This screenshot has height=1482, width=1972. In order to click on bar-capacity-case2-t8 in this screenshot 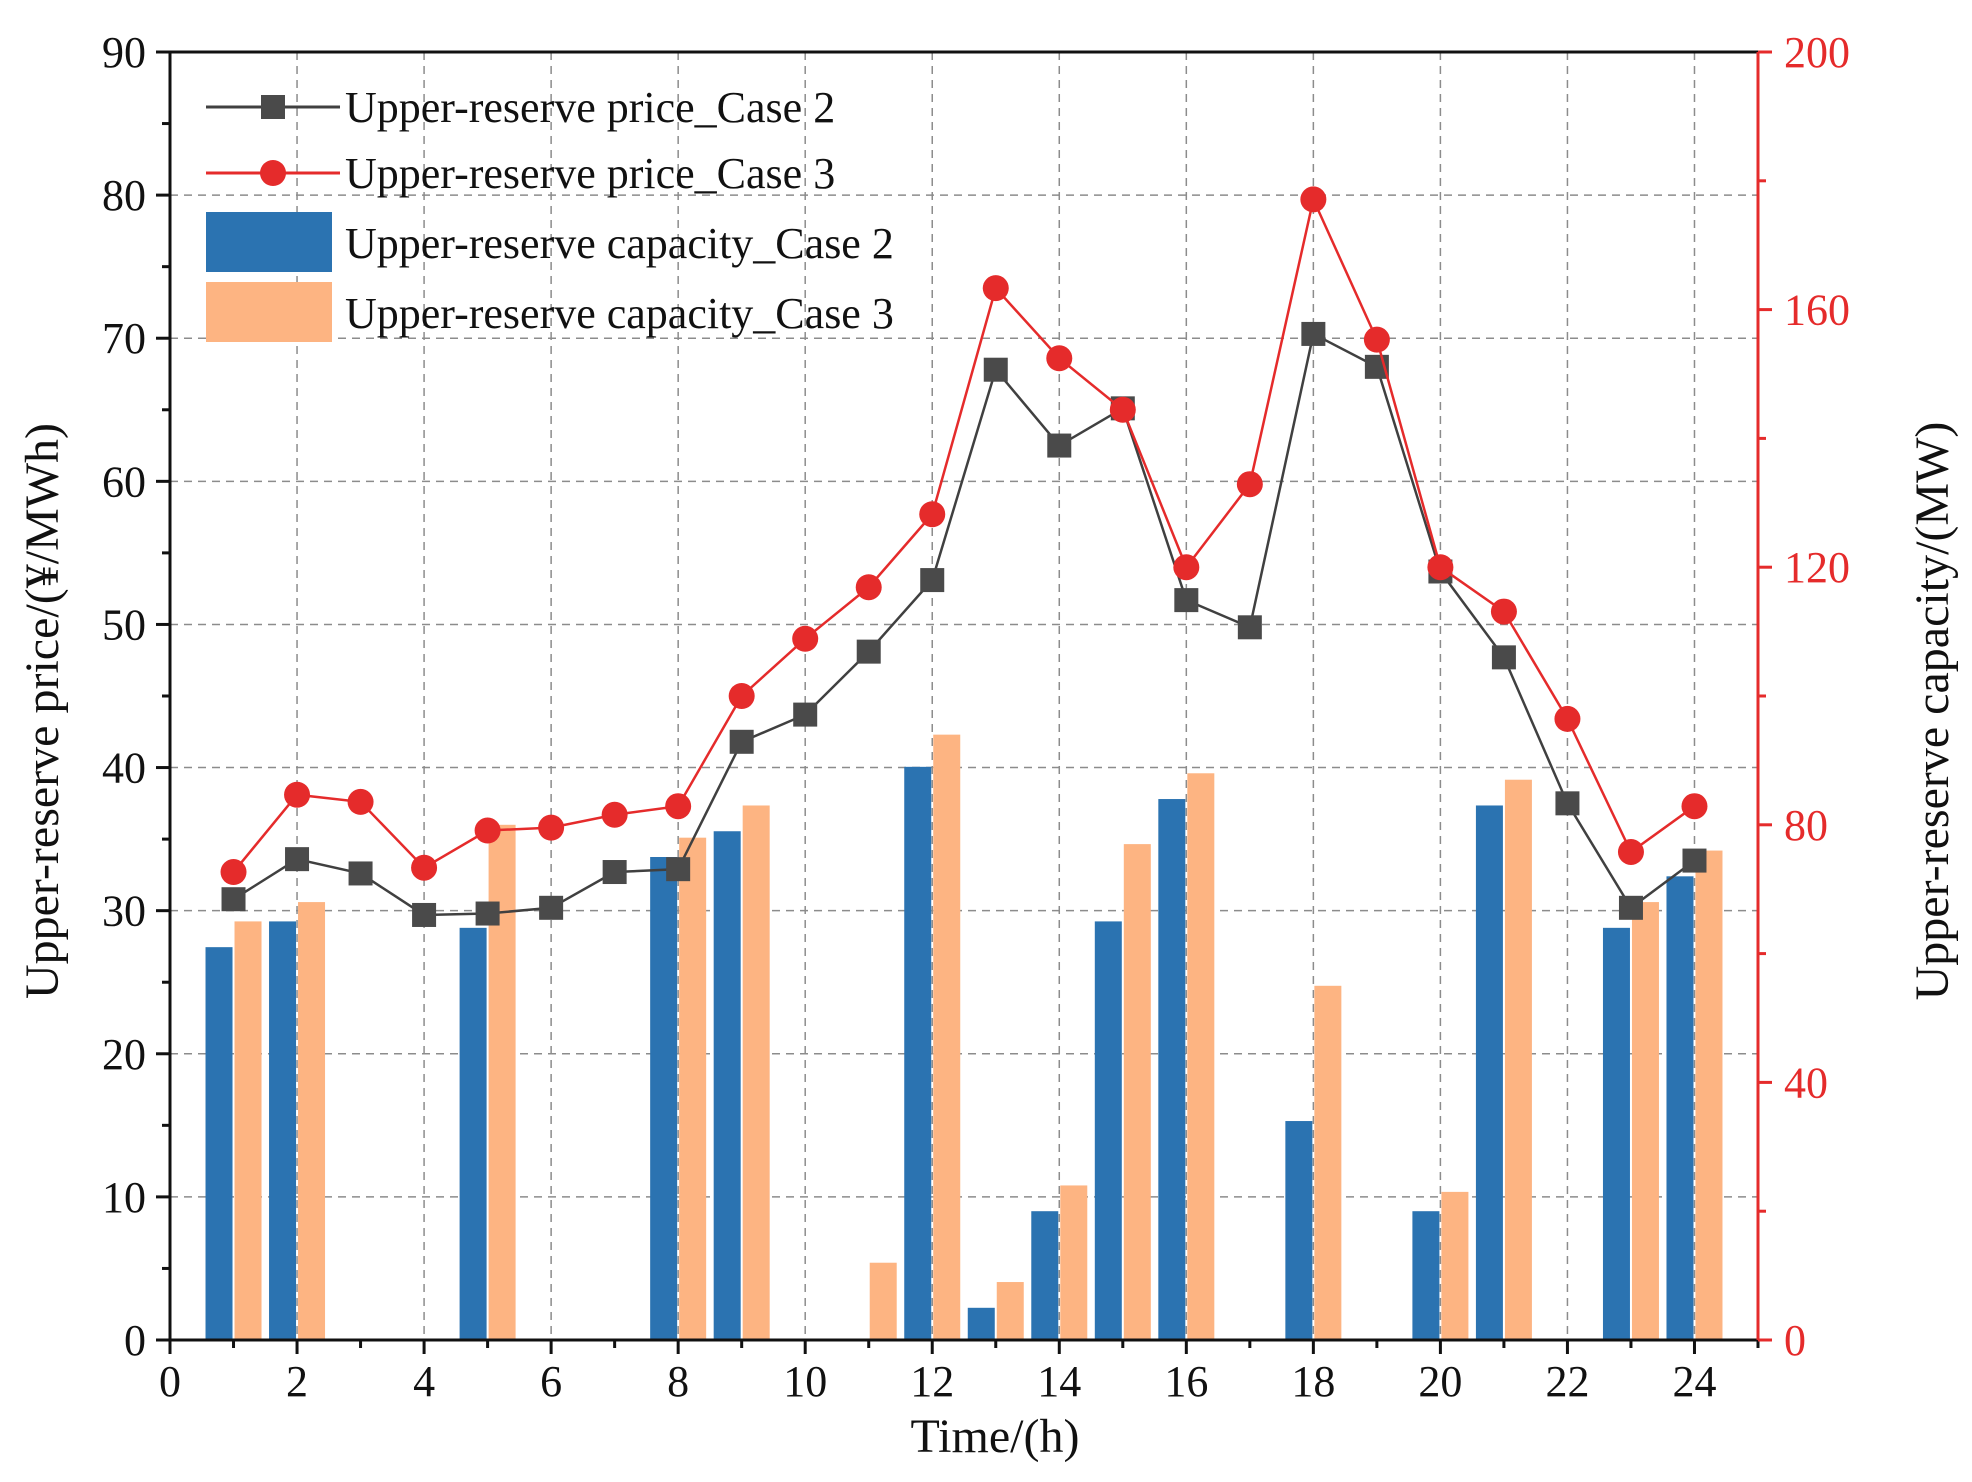, I will do `click(664, 1098)`.